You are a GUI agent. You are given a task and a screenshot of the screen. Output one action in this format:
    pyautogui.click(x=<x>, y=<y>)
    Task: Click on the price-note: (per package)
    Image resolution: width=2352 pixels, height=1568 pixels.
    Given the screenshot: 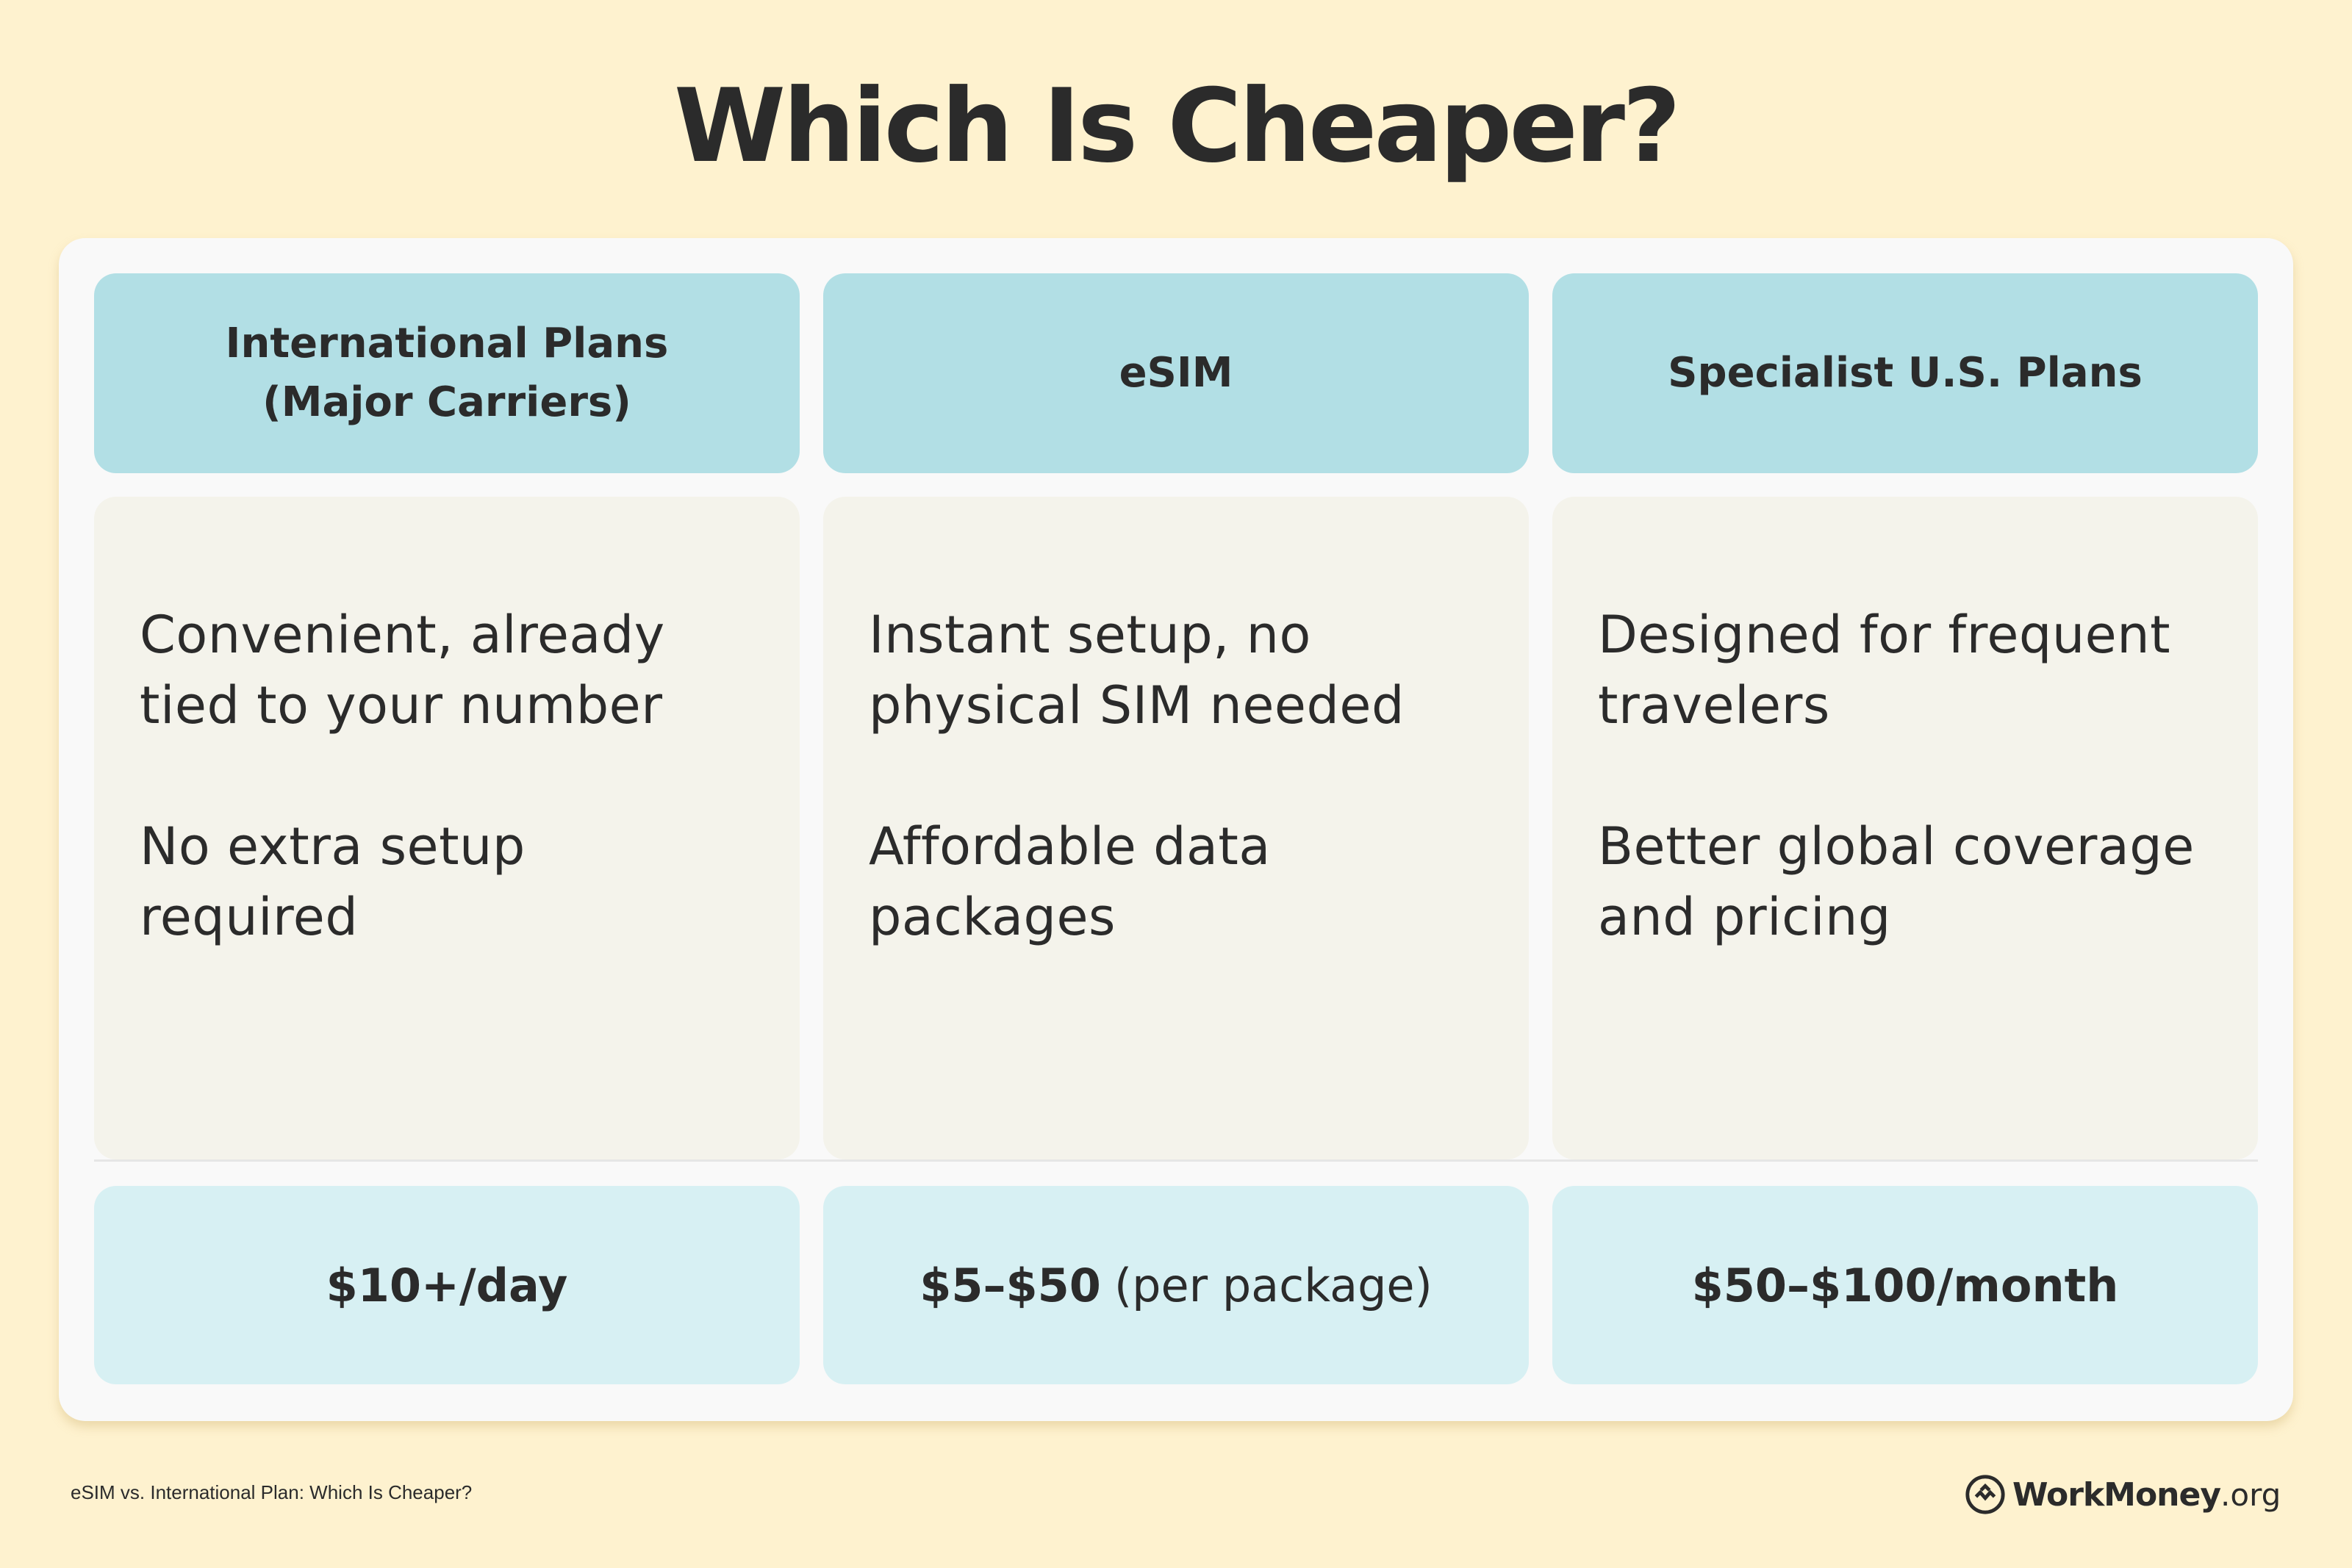 What is the action you would take?
    pyautogui.click(x=1273, y=1285)
    